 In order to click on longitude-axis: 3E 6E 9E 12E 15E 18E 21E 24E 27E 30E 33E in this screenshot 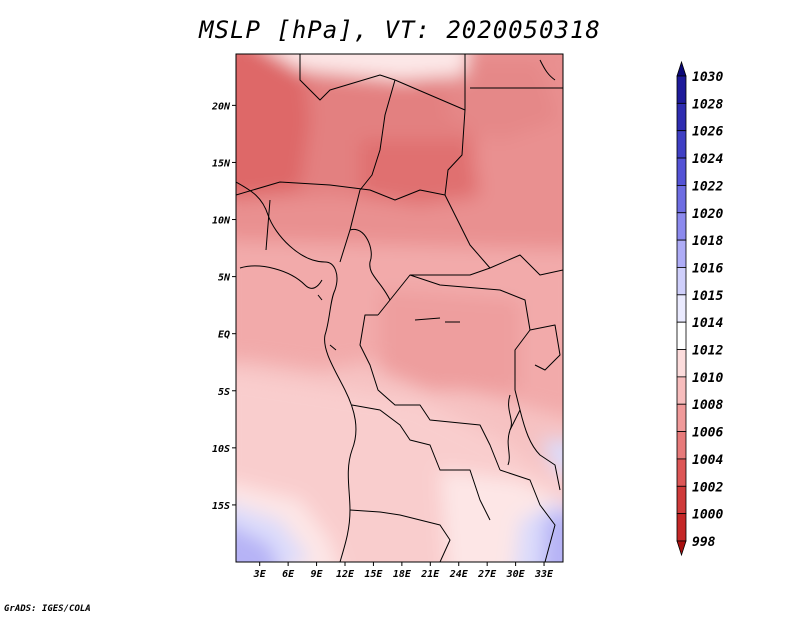, I will do `click(403, 571)`.